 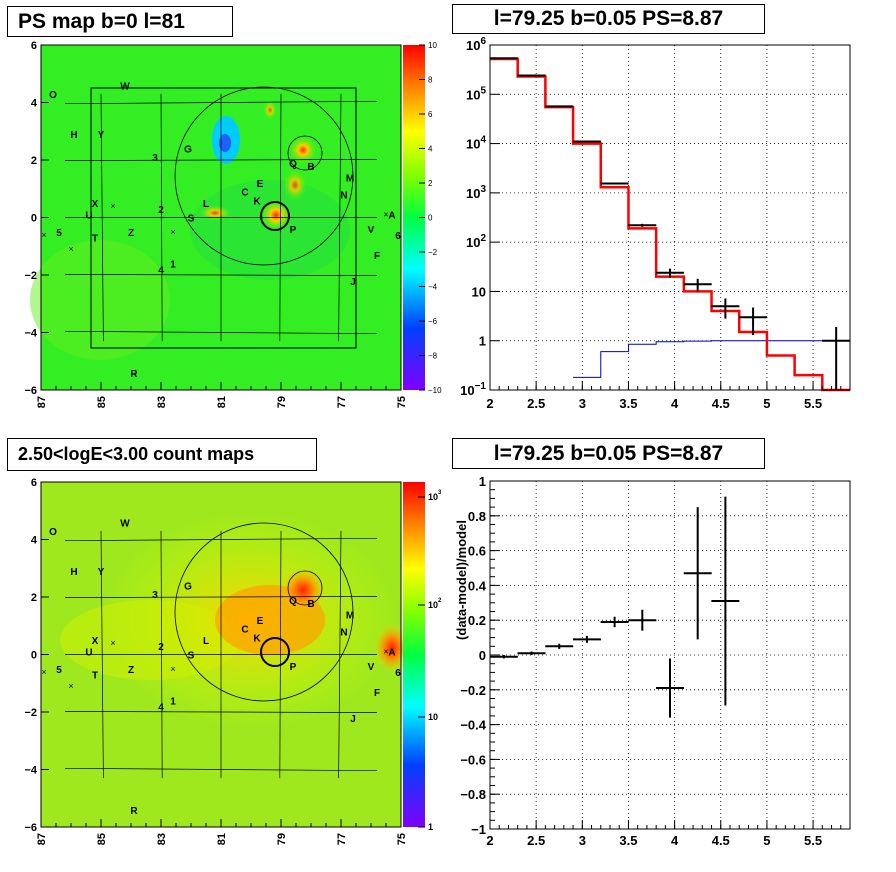 What do you see at coordinates (221, 654) in the screenshot?
I see `count-map-grid` at bounding box center [221, 654].